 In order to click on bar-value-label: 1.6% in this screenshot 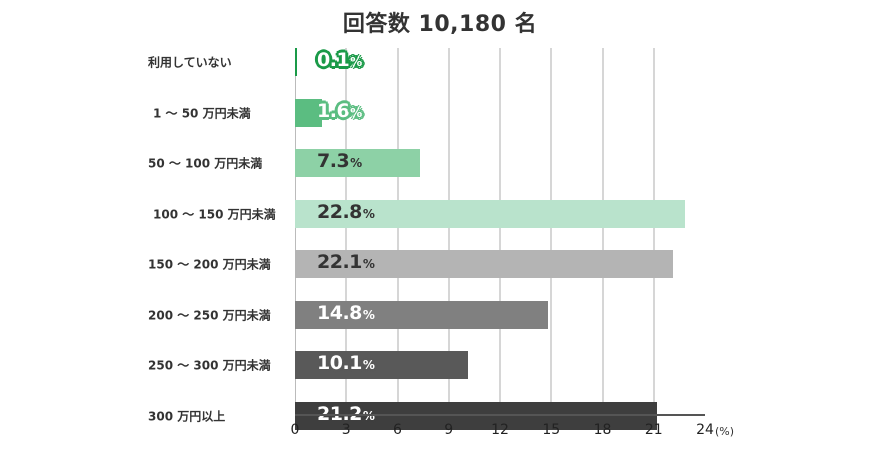, I will do `click(339, 111)`.